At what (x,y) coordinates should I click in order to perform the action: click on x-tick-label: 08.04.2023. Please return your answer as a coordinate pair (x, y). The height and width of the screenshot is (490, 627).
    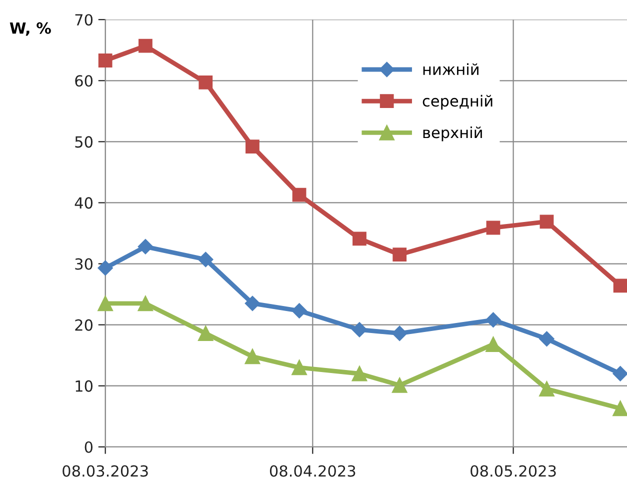
    Looking at the image, I should click on (313, 471).